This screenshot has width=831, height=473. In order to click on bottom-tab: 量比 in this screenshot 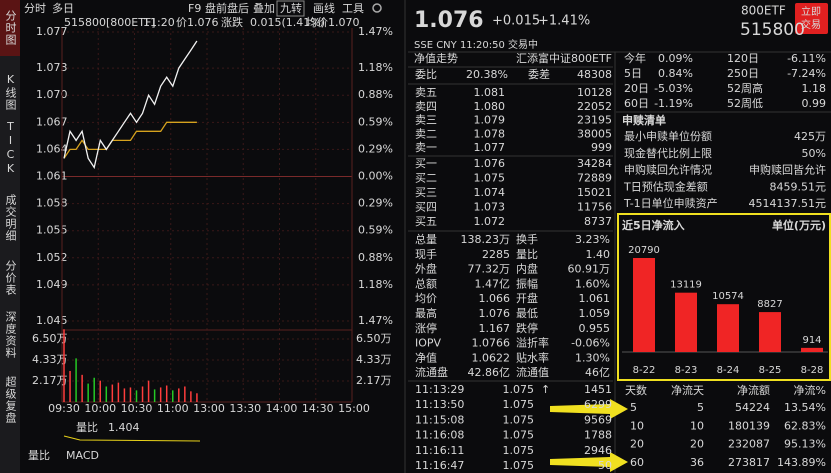, I will do `click(39, 455)`.